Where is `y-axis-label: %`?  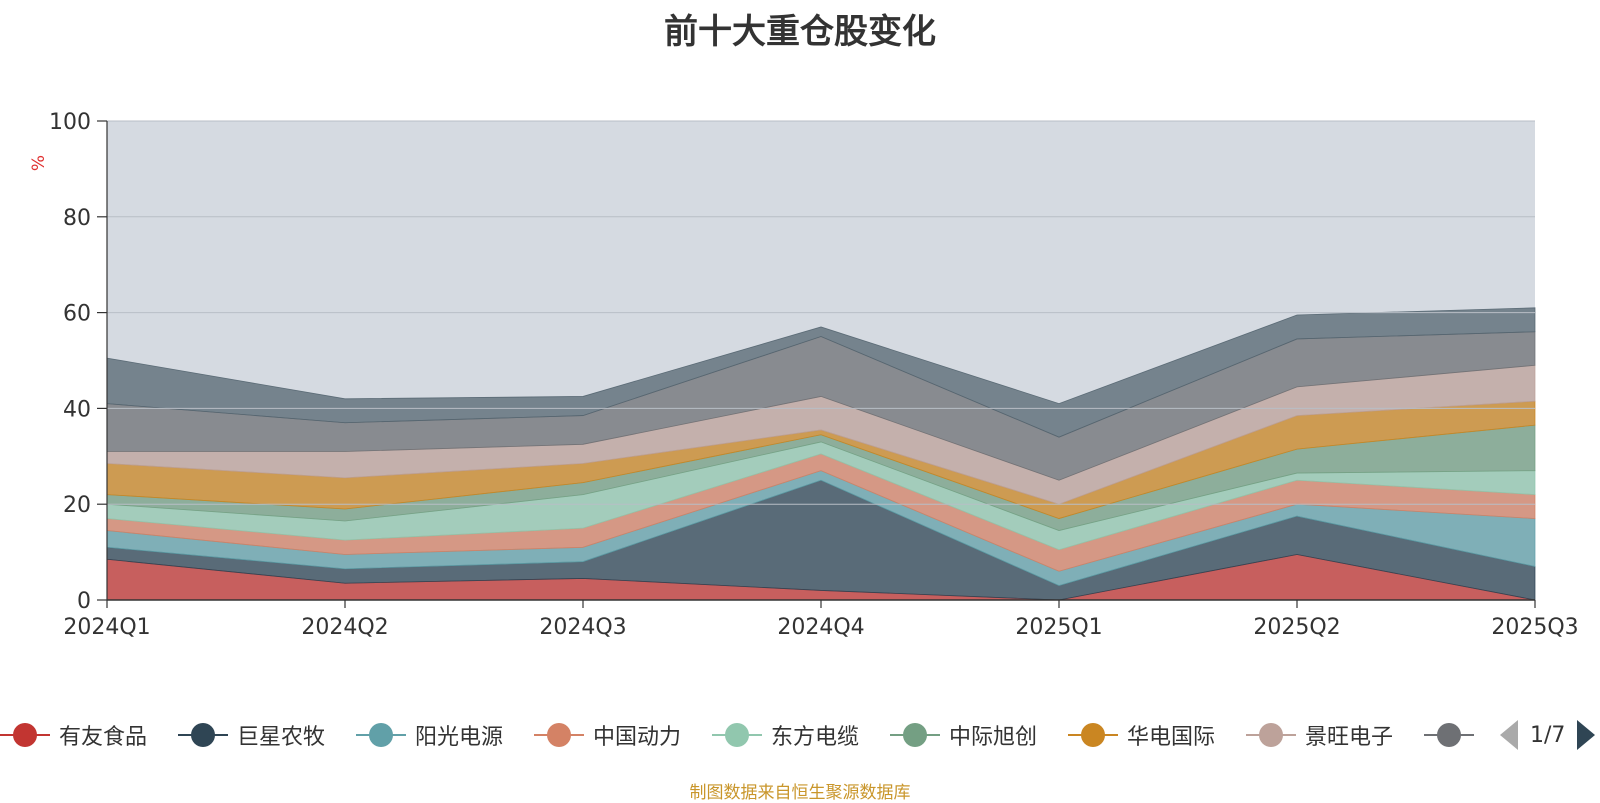 y-axis-label: % is located at coordinates (39, 163).